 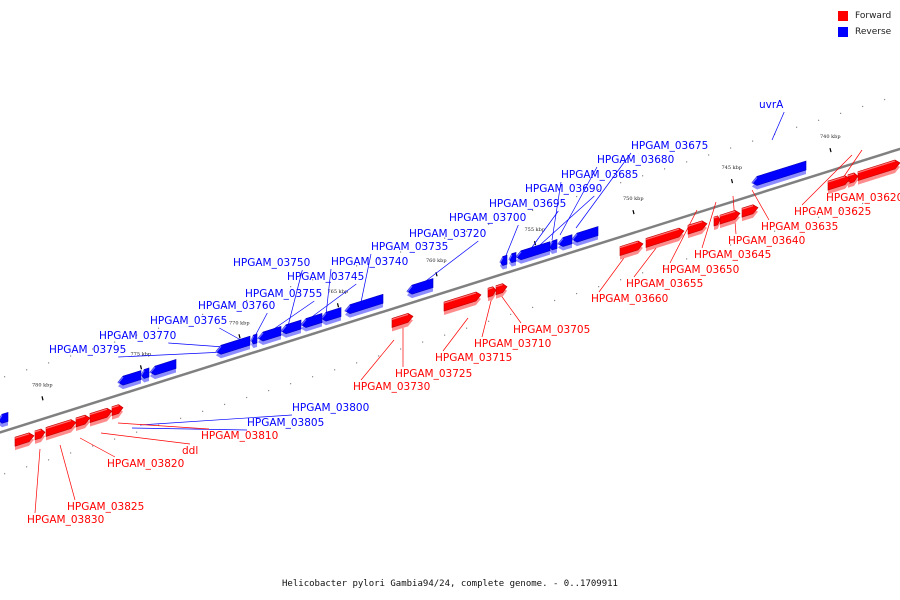 What do you see at coordinates (239, 323) in the screenshot?
I see `kbp-tick-label: 770 kbp` at bounding box center [239, 323].